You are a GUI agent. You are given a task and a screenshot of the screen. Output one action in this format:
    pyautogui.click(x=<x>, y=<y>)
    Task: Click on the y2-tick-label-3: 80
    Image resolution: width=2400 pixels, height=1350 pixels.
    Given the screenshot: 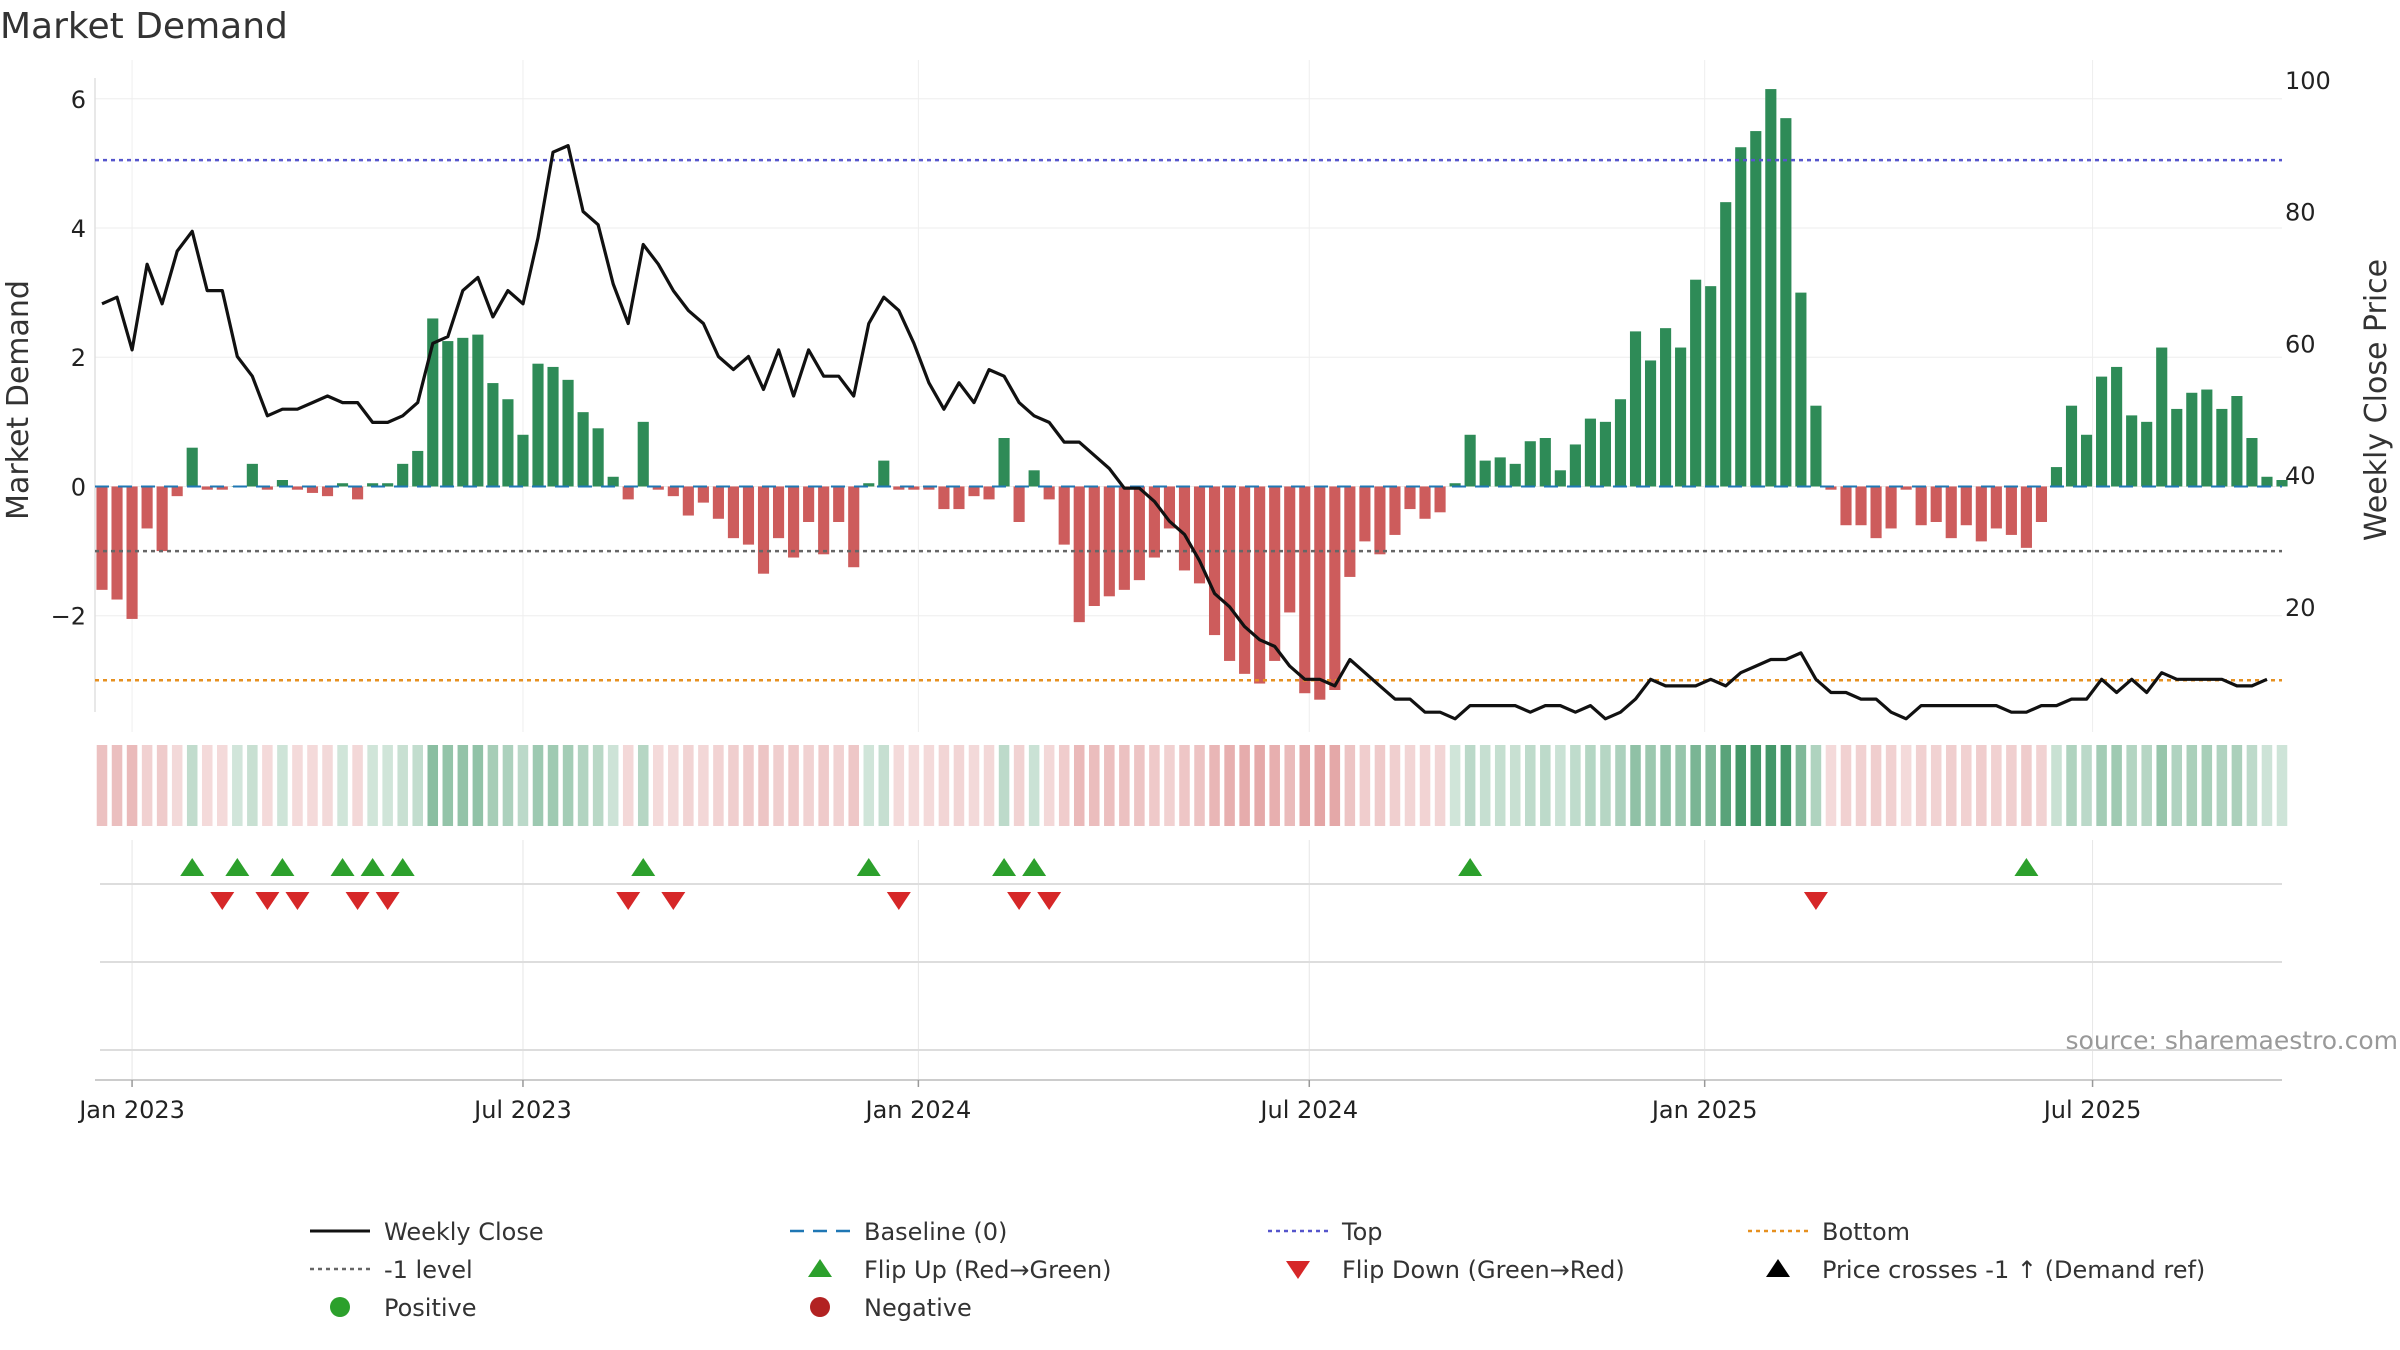 What is the action you would take?
    pyautogui.click(x=2300, y=213)
    